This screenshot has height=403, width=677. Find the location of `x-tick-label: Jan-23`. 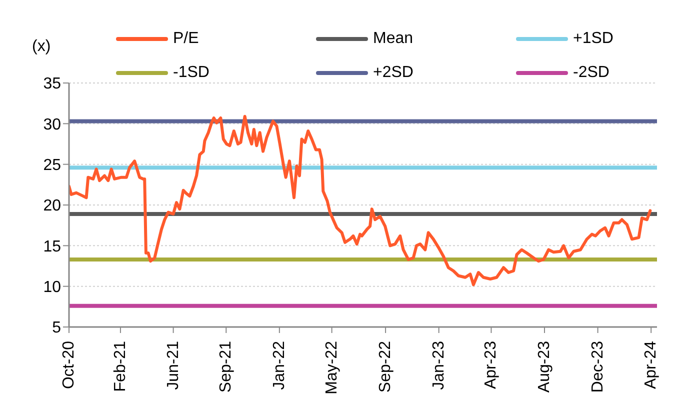

x-tick-label: Jan-23 is located at coordinates (439, 365).